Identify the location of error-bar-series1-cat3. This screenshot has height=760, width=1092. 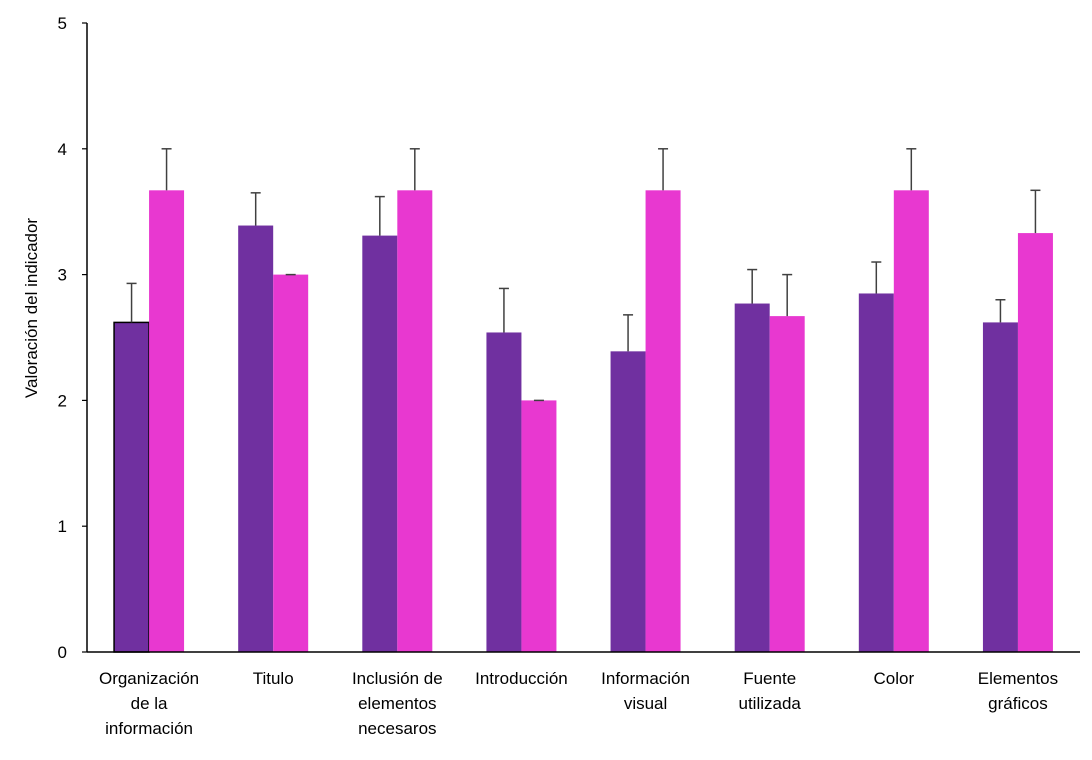
(379, 215).